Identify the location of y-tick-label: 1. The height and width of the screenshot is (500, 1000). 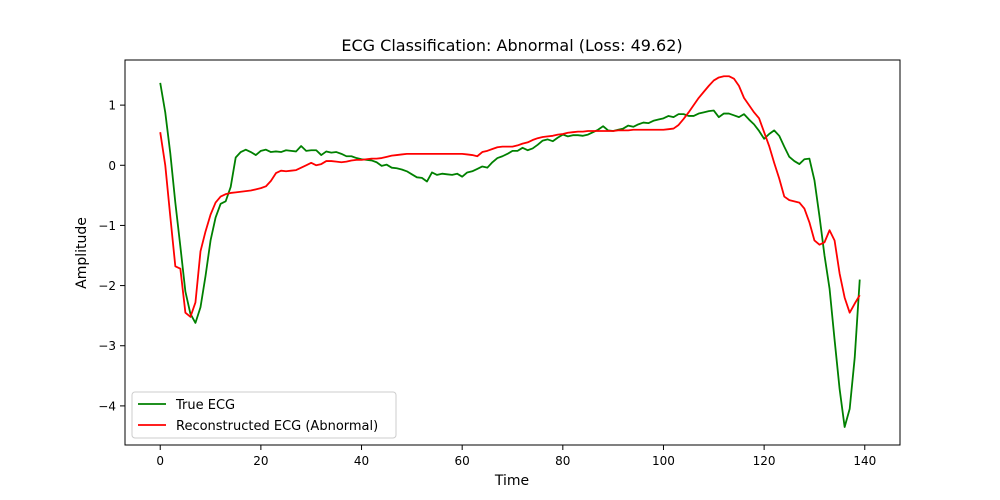
(112, 106).